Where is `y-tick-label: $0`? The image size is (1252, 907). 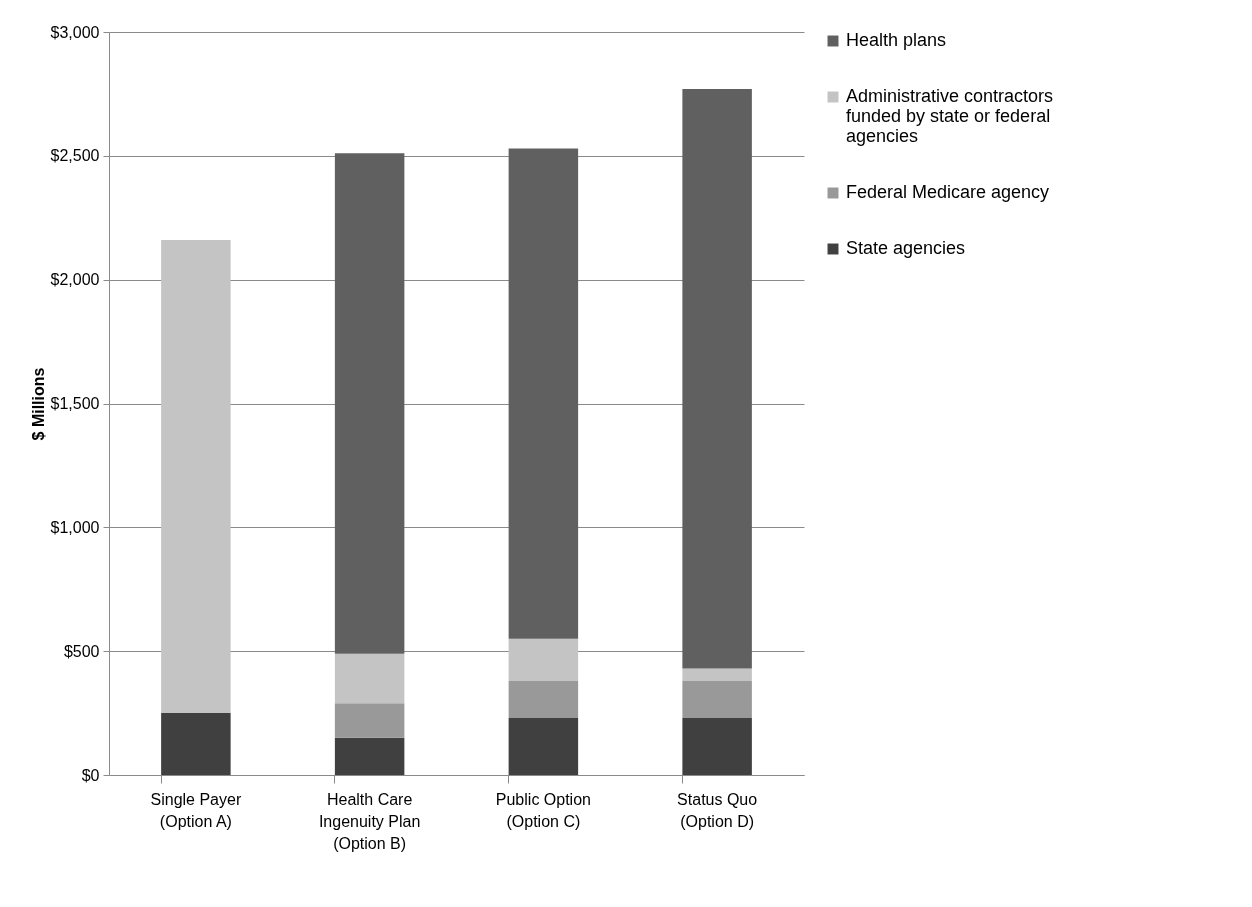 y-tick-label: $0 is located at coordinates (90, 775).